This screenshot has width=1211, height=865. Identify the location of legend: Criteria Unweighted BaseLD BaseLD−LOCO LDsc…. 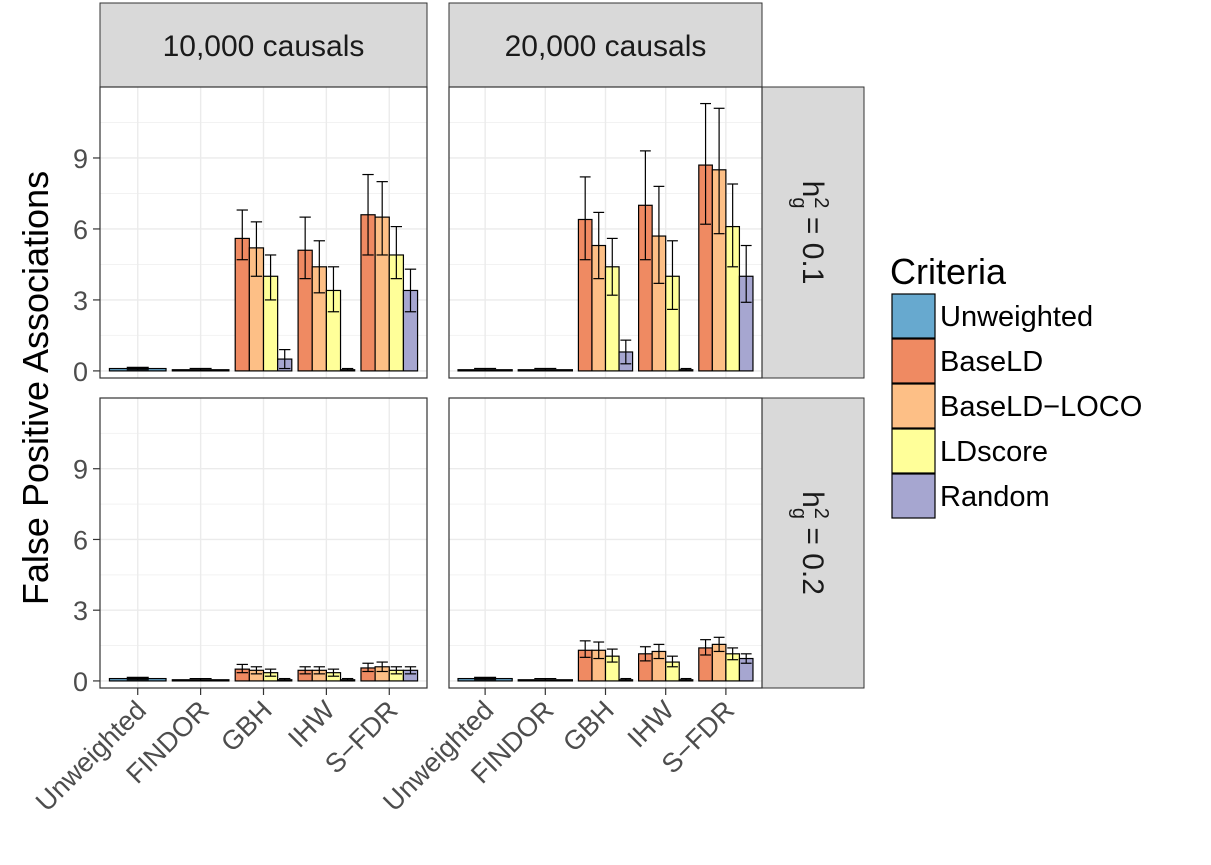
(1016, 385).